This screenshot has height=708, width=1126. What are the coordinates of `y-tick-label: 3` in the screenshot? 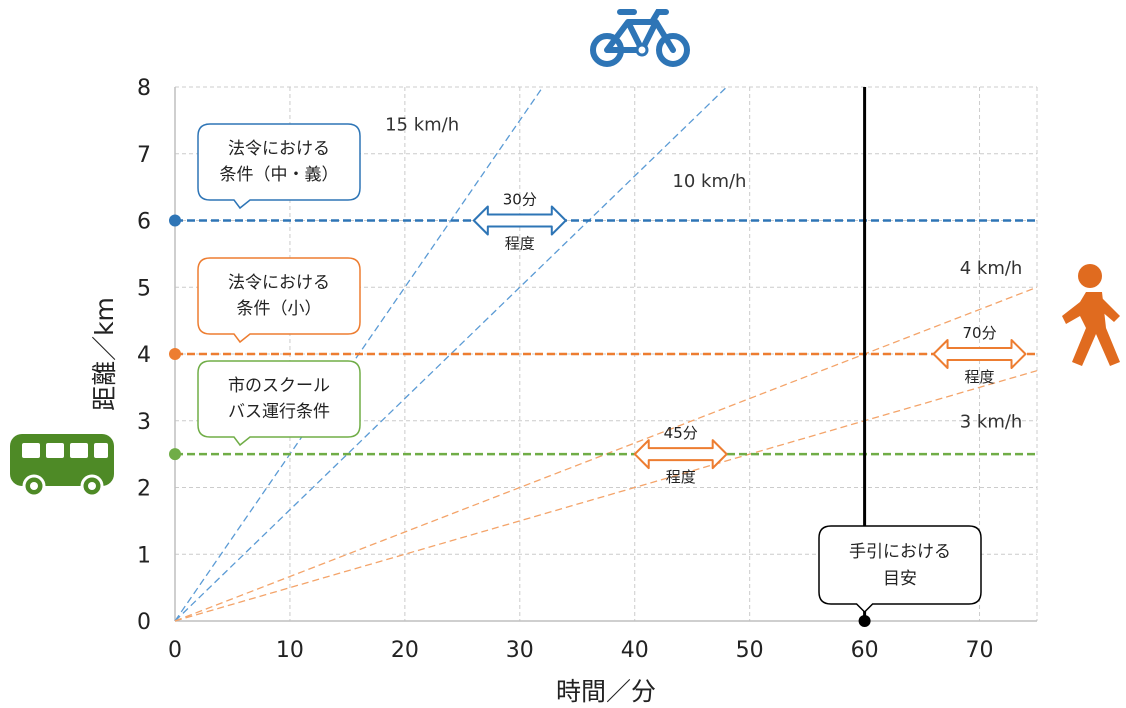 It's located at (144, 422).